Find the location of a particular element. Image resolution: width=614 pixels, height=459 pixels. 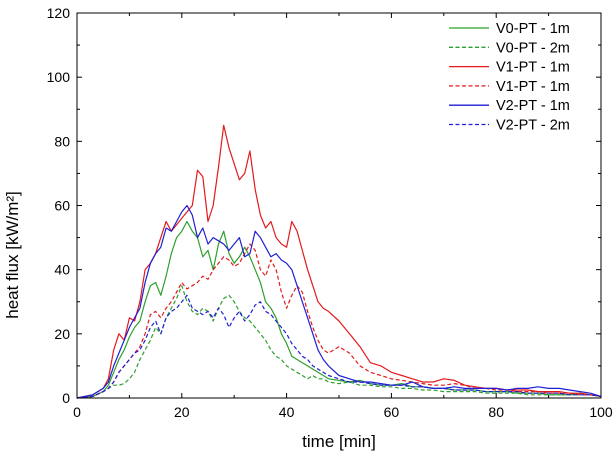

x-tick-label: 20 is located at coordinates (182, 412).